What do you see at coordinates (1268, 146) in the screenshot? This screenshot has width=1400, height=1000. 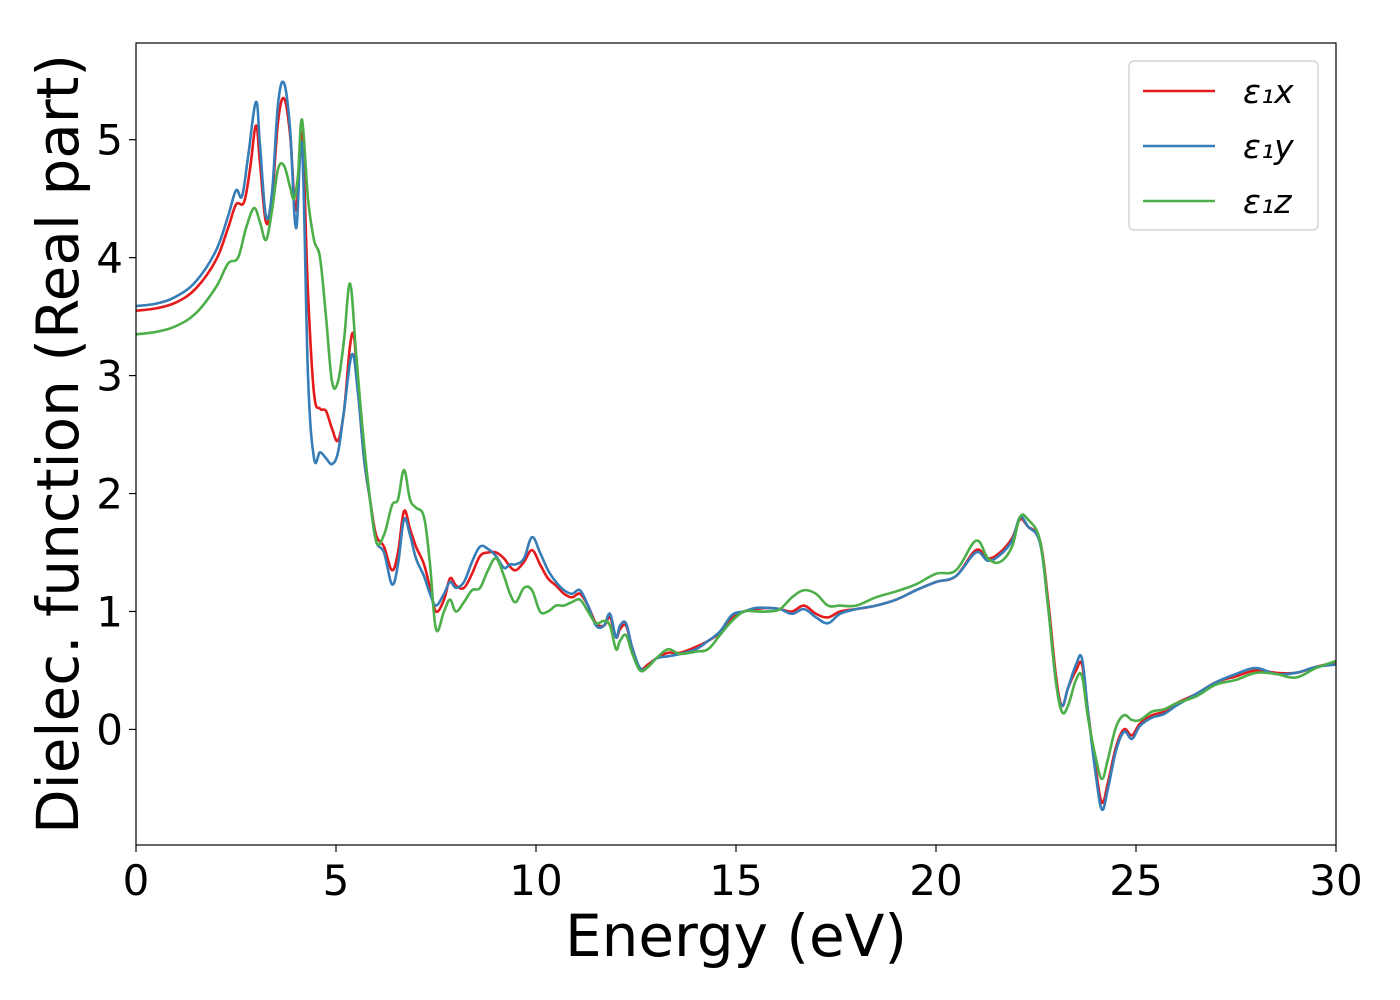 I see `legend-label: ε₁y` at bounding box center [1268, 146].